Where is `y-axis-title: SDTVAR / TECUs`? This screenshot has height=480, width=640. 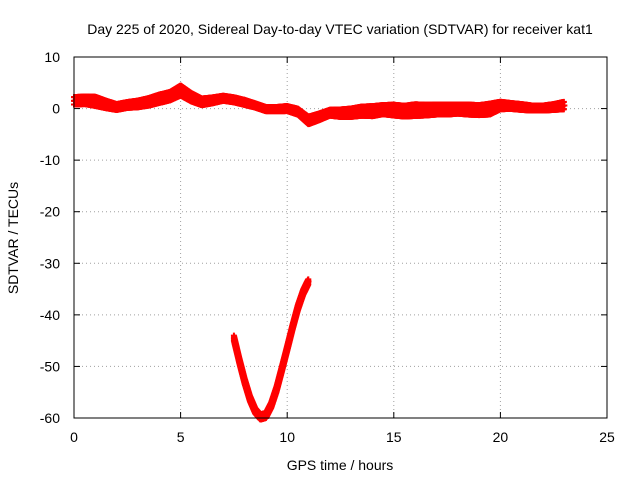 y-axis-title: SDTVAR / TECUs is located at coordinates (13, 238).